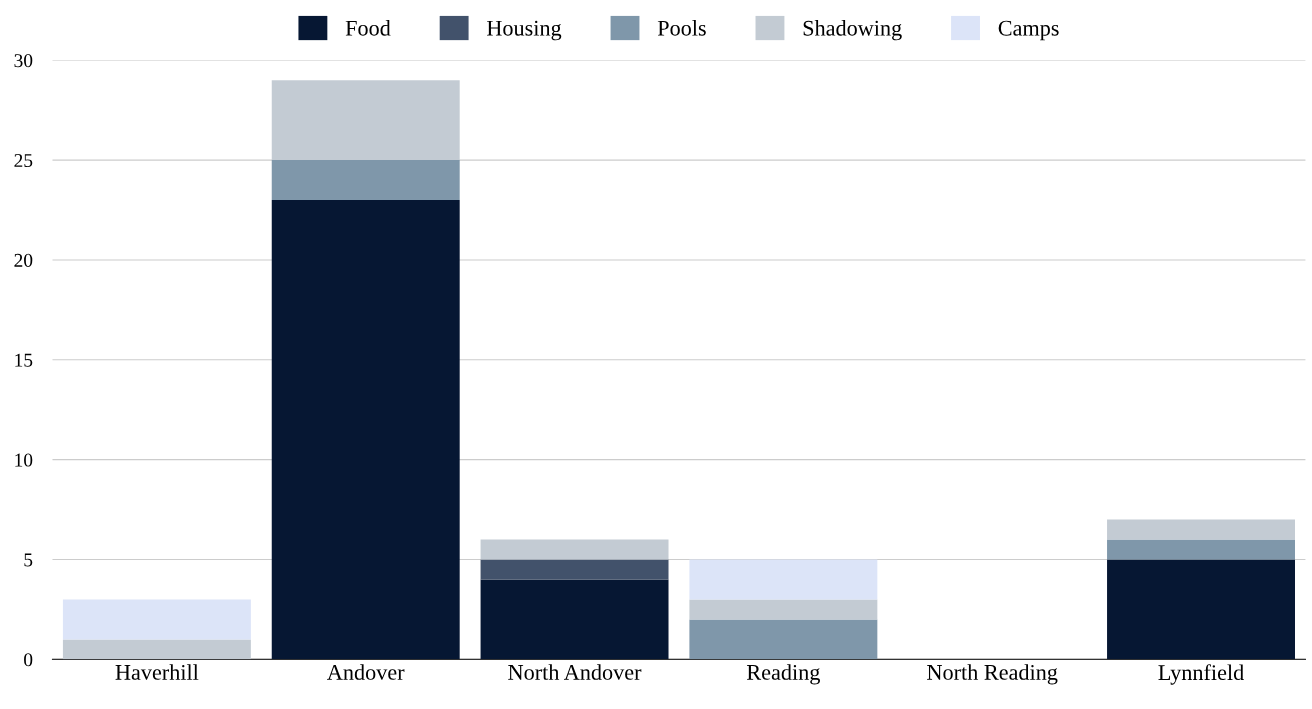 The width and height of the screenshot is (1312, 709). I want to click on y-tick-label: 25, so click(23, 160).